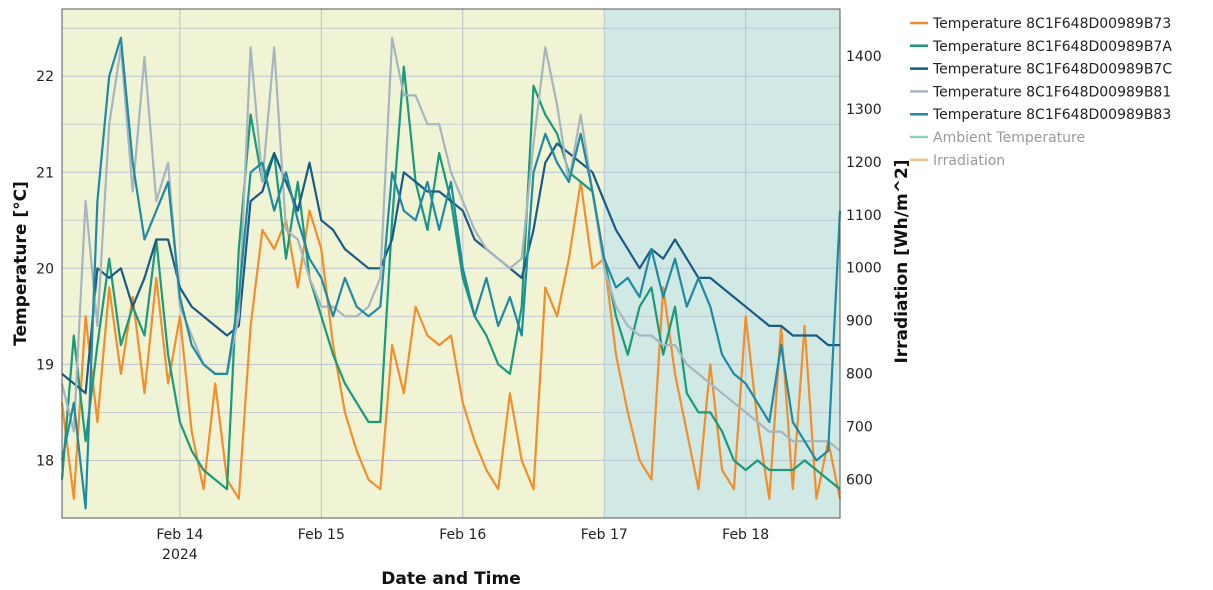 The height and width of the screenshot is (590, 1213). What do you see at coordinates (859, 427) in the screenshot?
I see `y2-tick-label: 700` at bounding box center [859, 427].